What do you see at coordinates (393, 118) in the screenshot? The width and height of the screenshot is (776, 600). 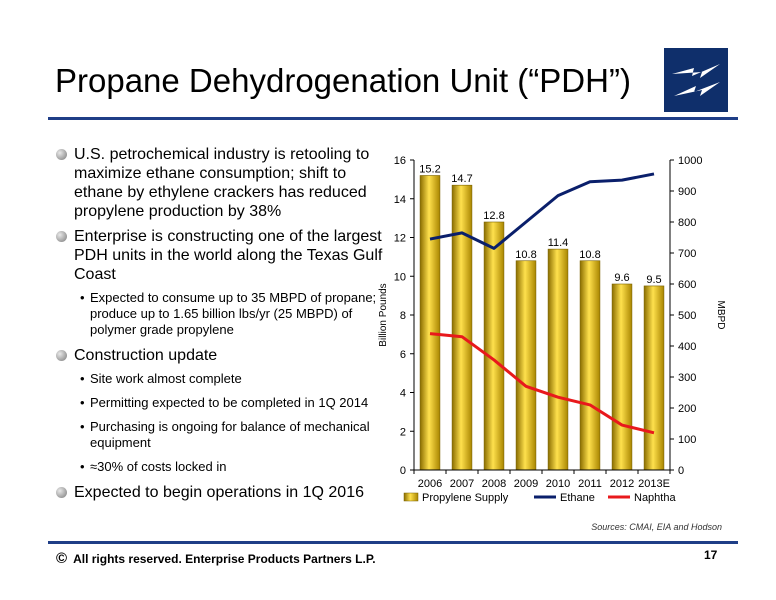 I see `header-divider` at bounding box center [393, 118].